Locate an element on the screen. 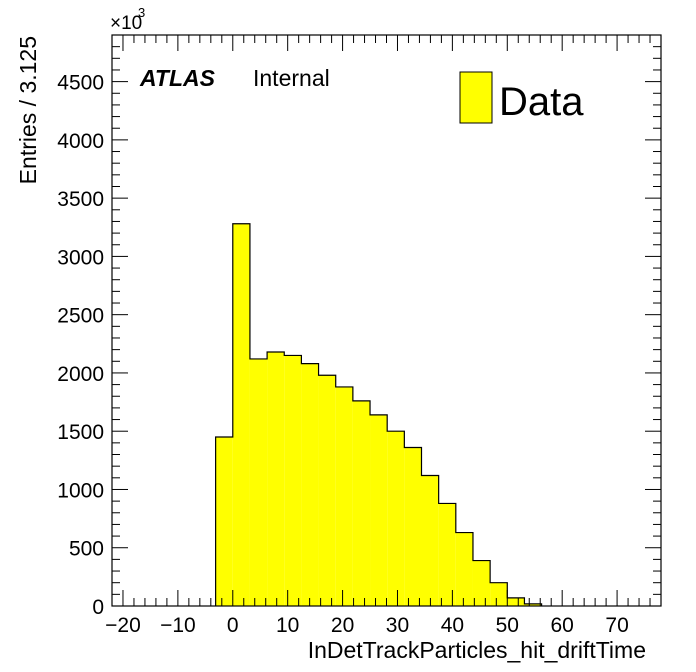 The width and height of the screenshot is (696, 672). y-tick-label: 0 is located at coordinates (98, 607).